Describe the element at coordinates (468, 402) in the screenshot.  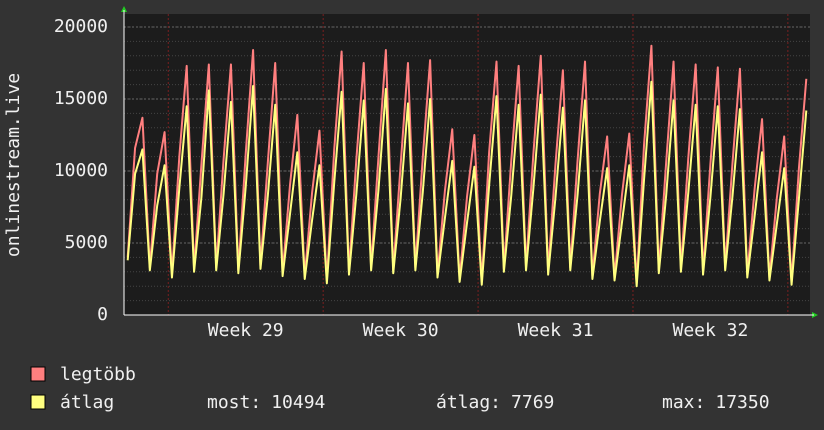
I see `stat-label: átlag:` at that location.